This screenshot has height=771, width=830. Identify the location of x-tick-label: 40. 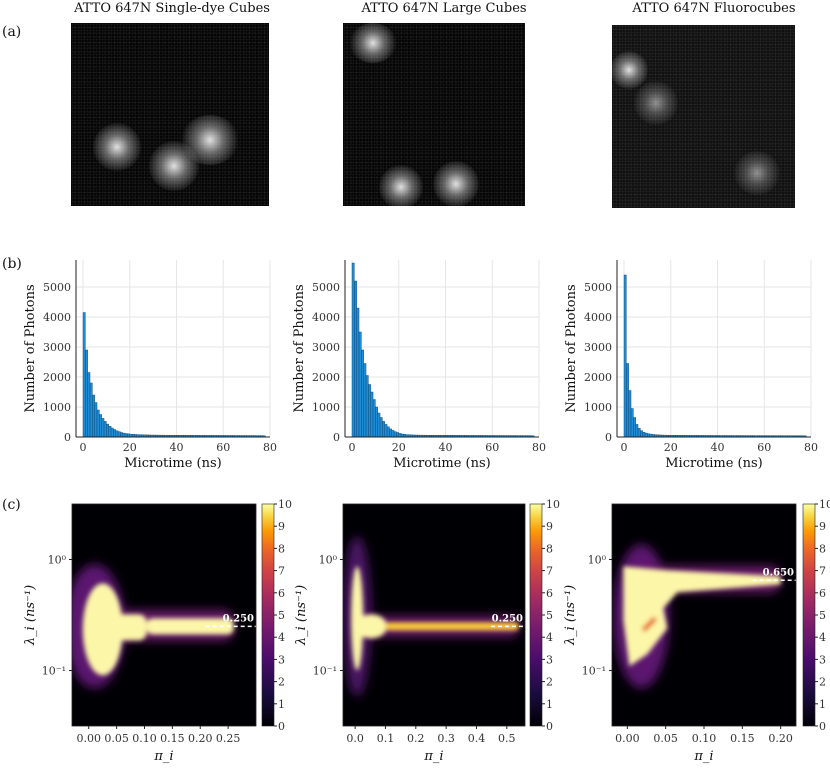
(446, 447).